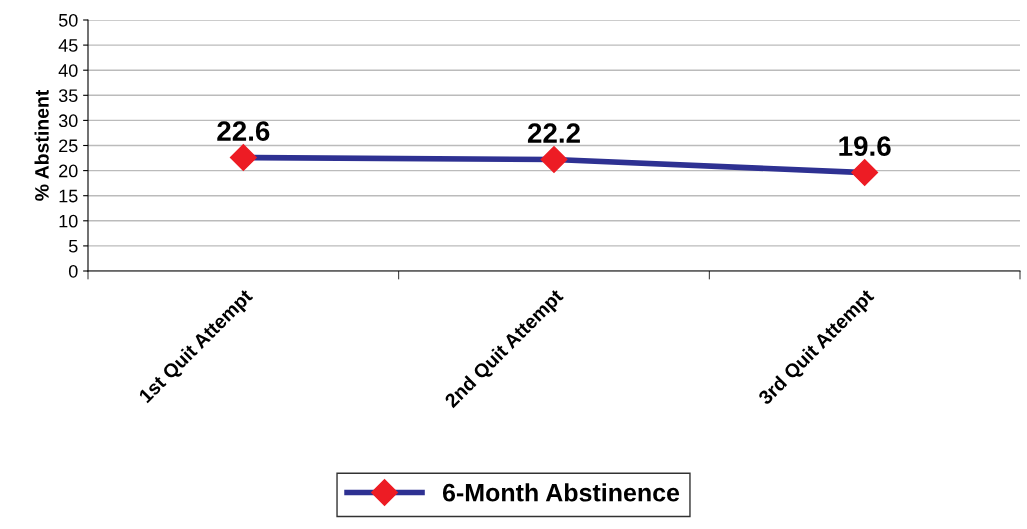 The width and height of the screenshot is (1027, 529). Describe the element at coordinates (865, 146) in the screenshot. I see `data-label: 19.6` at that location.